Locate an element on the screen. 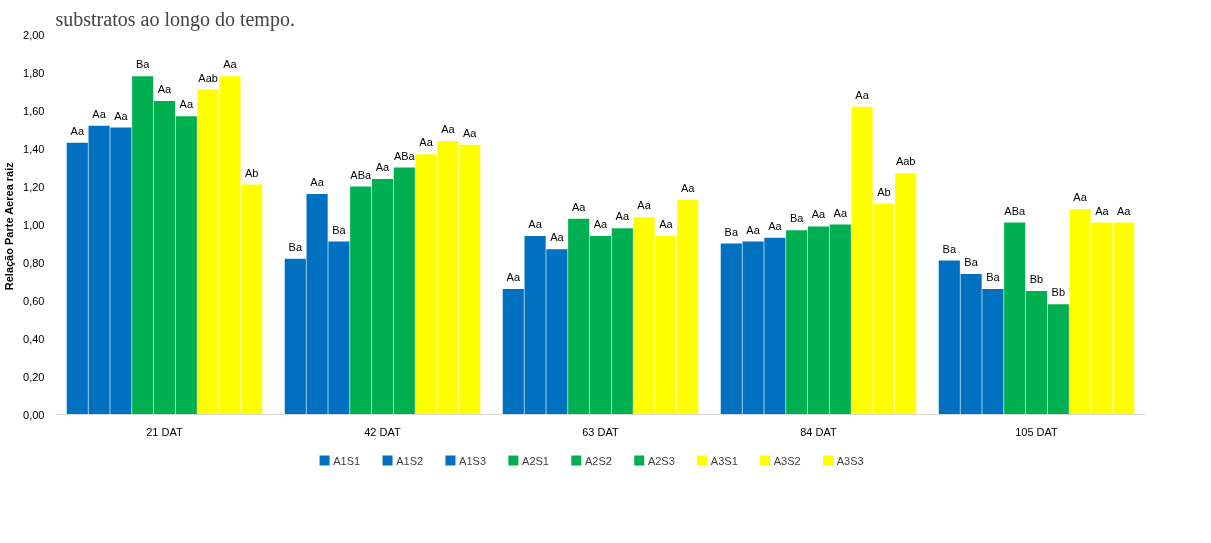 The image size is (1211, 543). legend-label: A3S1 is located at coordinates (724, 460).